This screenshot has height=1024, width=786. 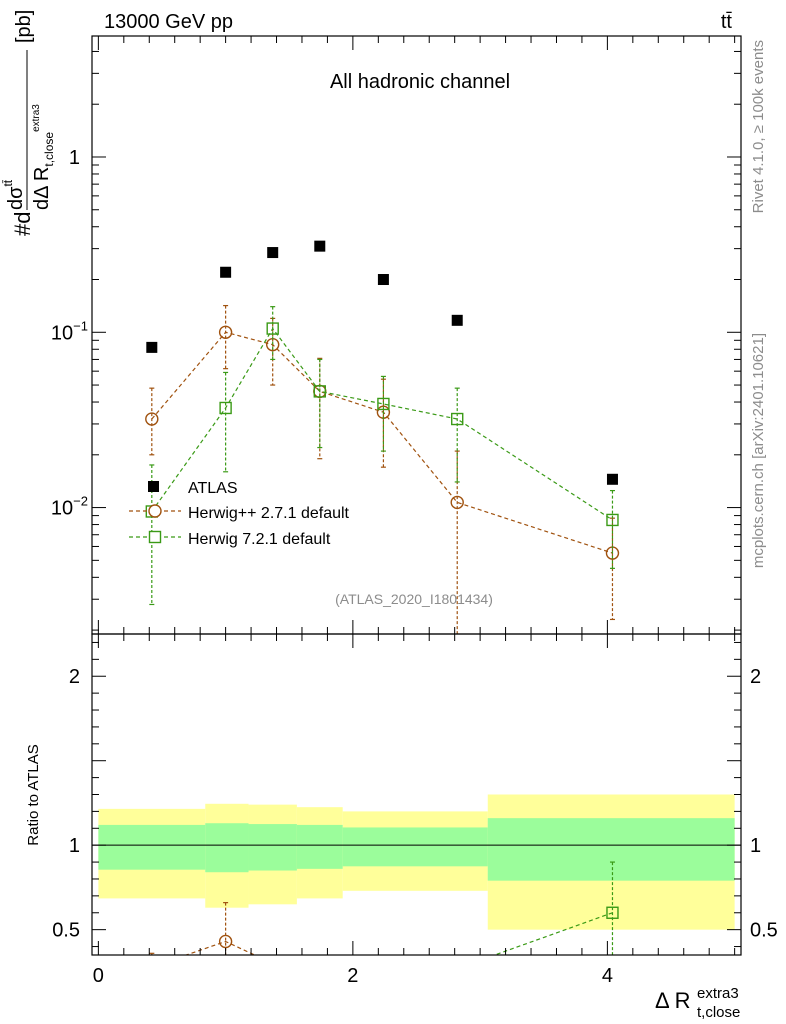 What do you see at coordinates (98, 976) in the screenshot?
I see `ratio-x-tick-label: 0` at bounding box center [98, 976].